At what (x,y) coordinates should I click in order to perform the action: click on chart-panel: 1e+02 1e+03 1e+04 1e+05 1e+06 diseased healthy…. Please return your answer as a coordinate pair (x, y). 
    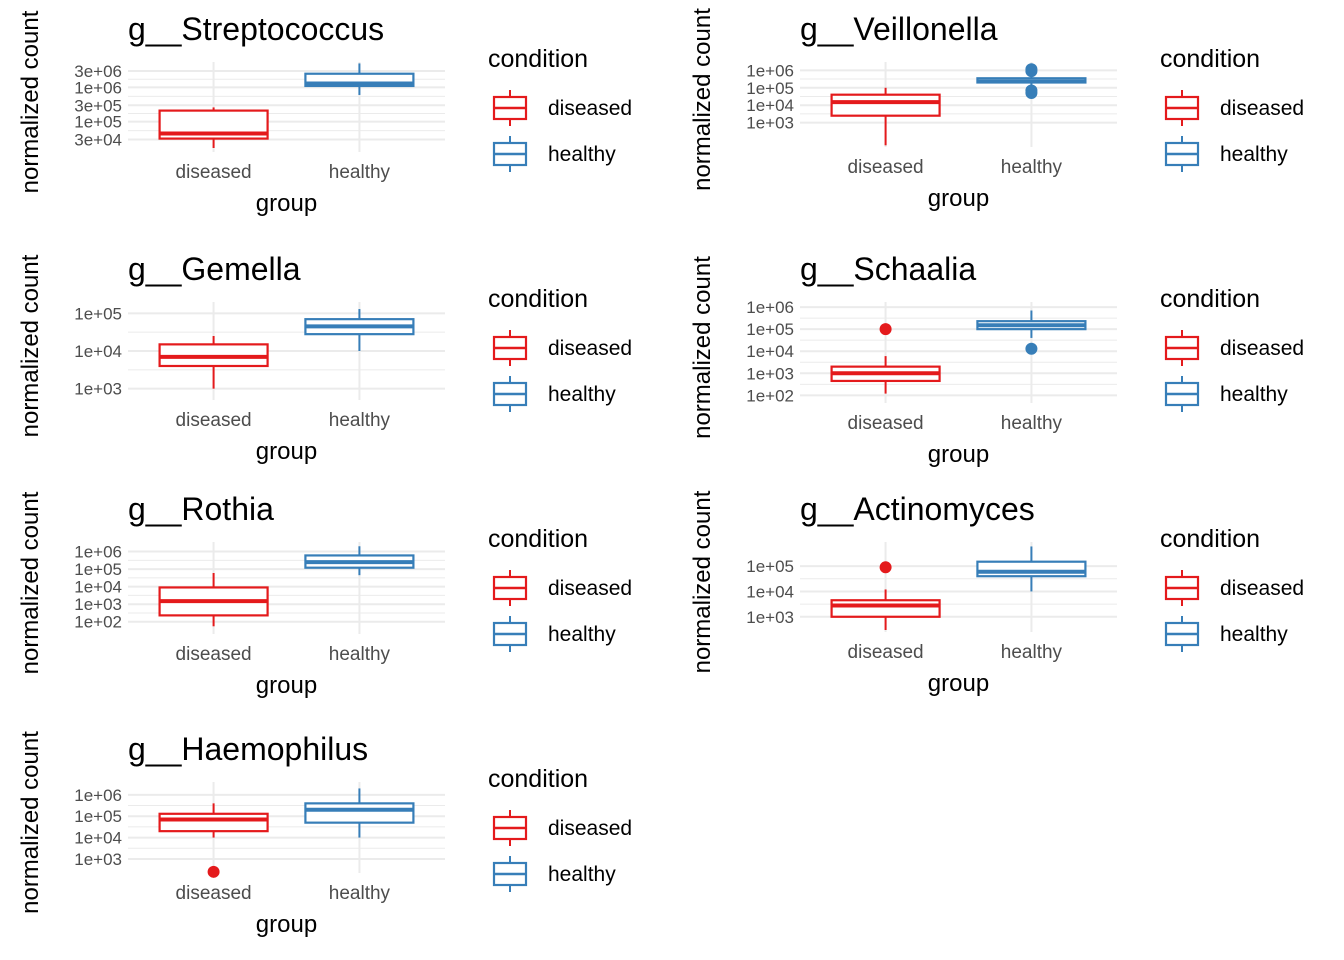
    Looking at the image, I should click on (996, 359).